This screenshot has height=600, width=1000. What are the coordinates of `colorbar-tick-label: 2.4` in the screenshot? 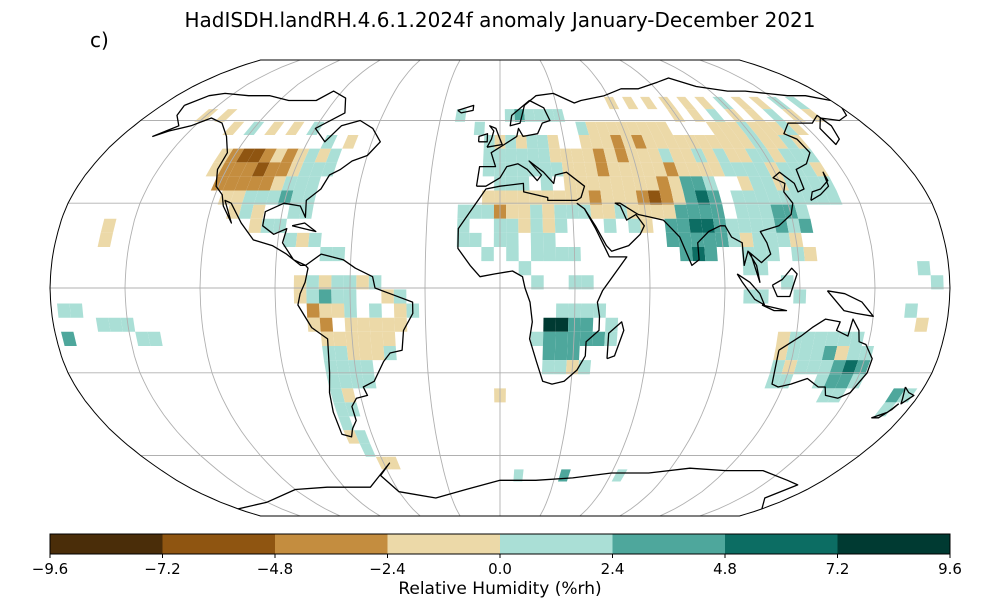 It's located at (613, 569).